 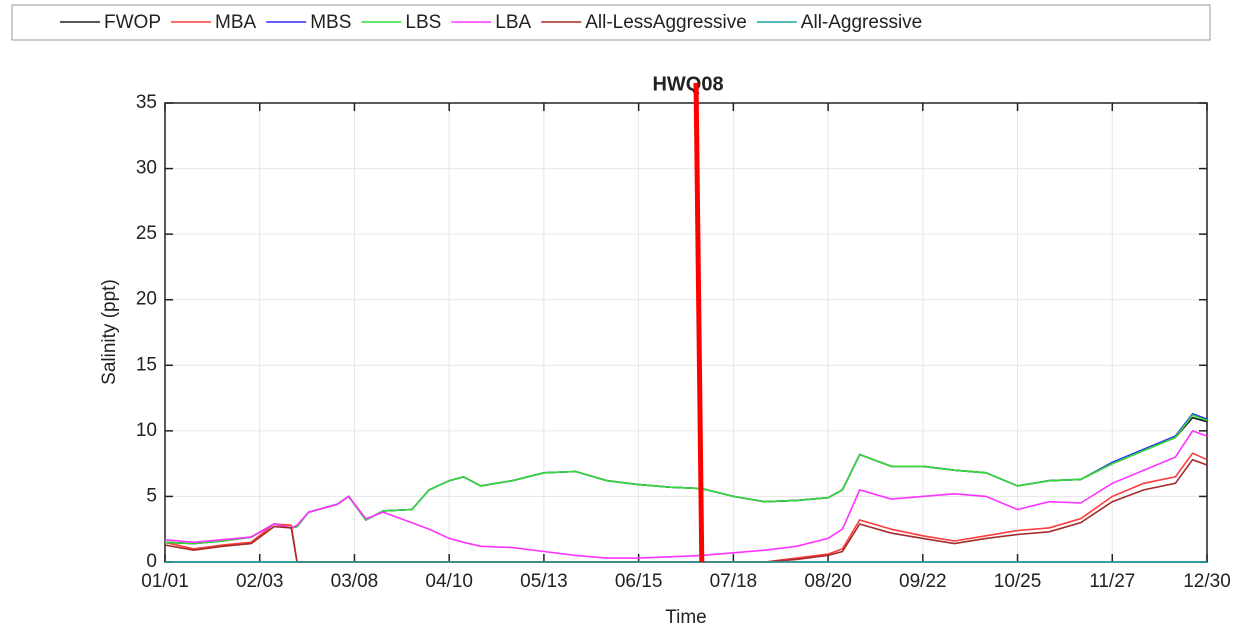 I want to click on legend-box, so click(x=611, y=22).